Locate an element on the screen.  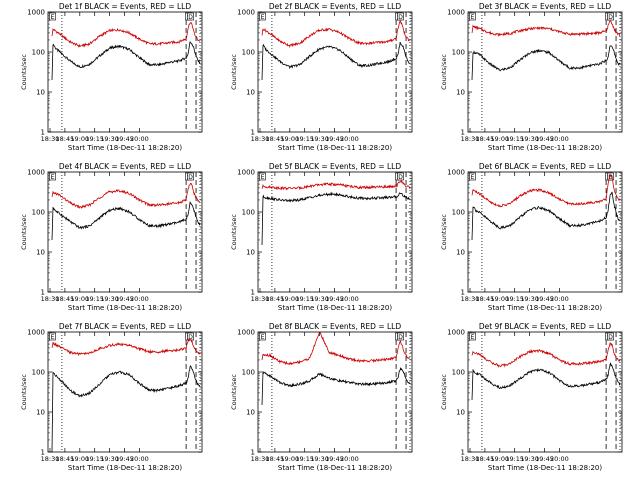
panel-title: Det 4f BLACK = Events, RED = LLD is located at coordinates (125, 166).